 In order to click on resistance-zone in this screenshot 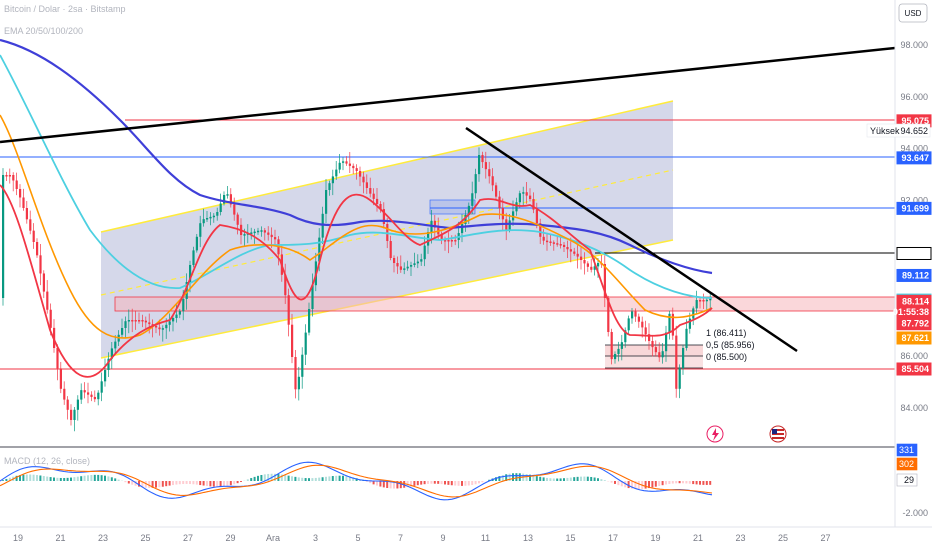, I will do `click(505, 304)`.